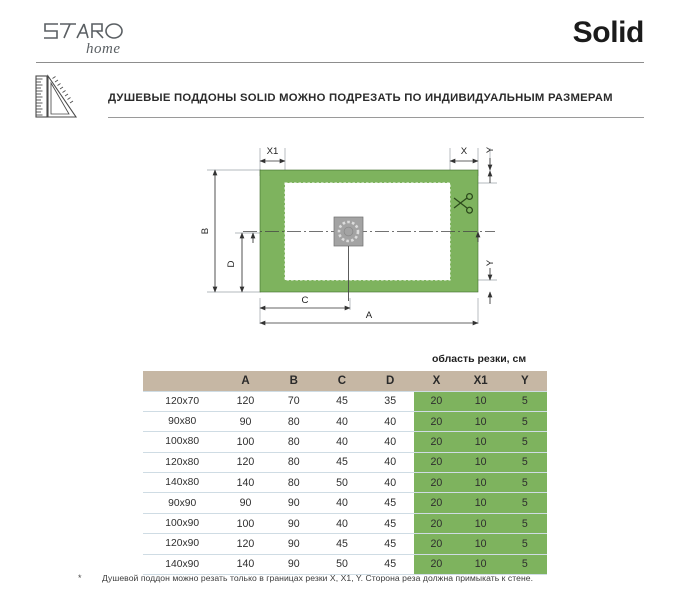 This screenshot has height=600, width=680. What do you see at coordinates (182, 503) in the screenshot?
I see `cell-size: 90x90` at bounding box center [182, 503].